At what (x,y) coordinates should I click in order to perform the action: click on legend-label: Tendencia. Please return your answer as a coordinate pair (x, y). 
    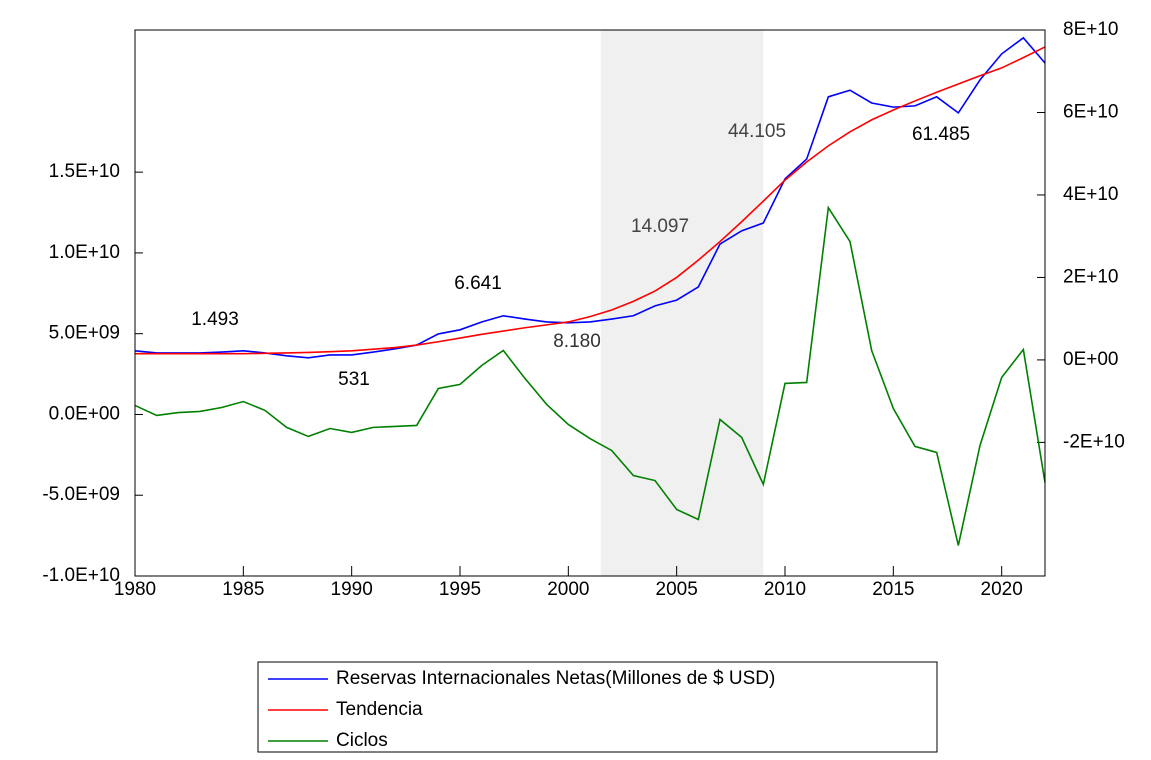
    Looking at the image, I should click on (379, 709).